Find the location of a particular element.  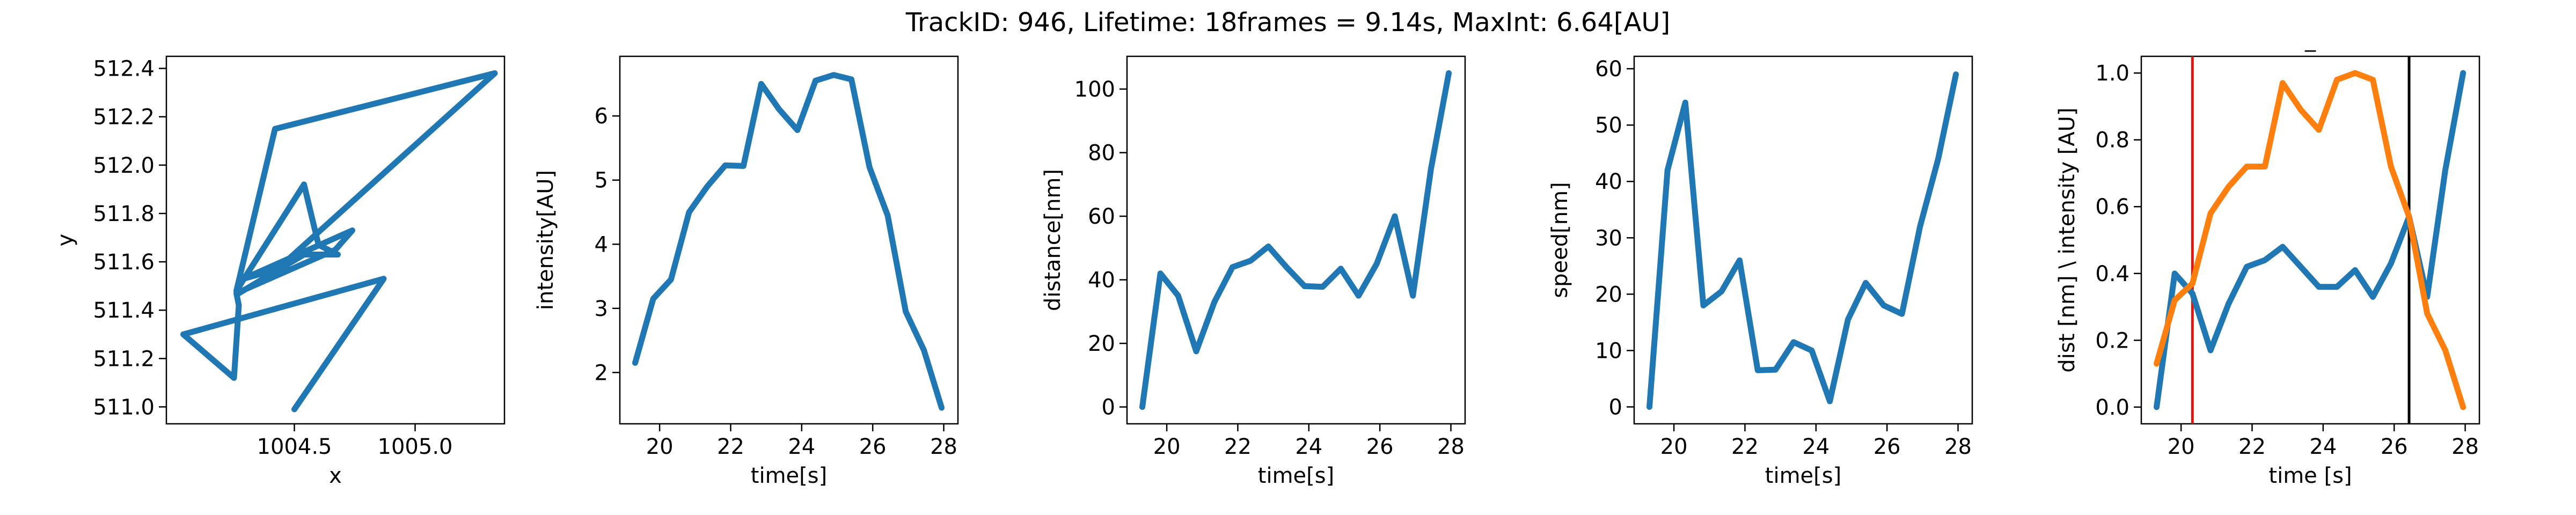

distance-xtick-label: 28 is located at coordinates (1451, 447).